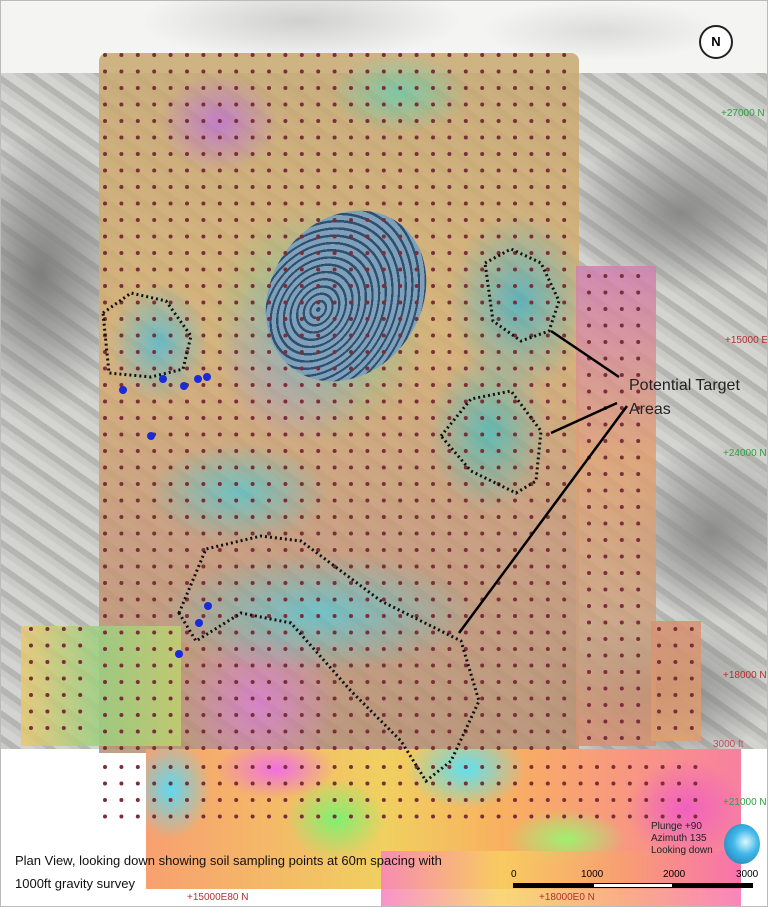  I want to click on target-area-northeast, so click(522, 295).